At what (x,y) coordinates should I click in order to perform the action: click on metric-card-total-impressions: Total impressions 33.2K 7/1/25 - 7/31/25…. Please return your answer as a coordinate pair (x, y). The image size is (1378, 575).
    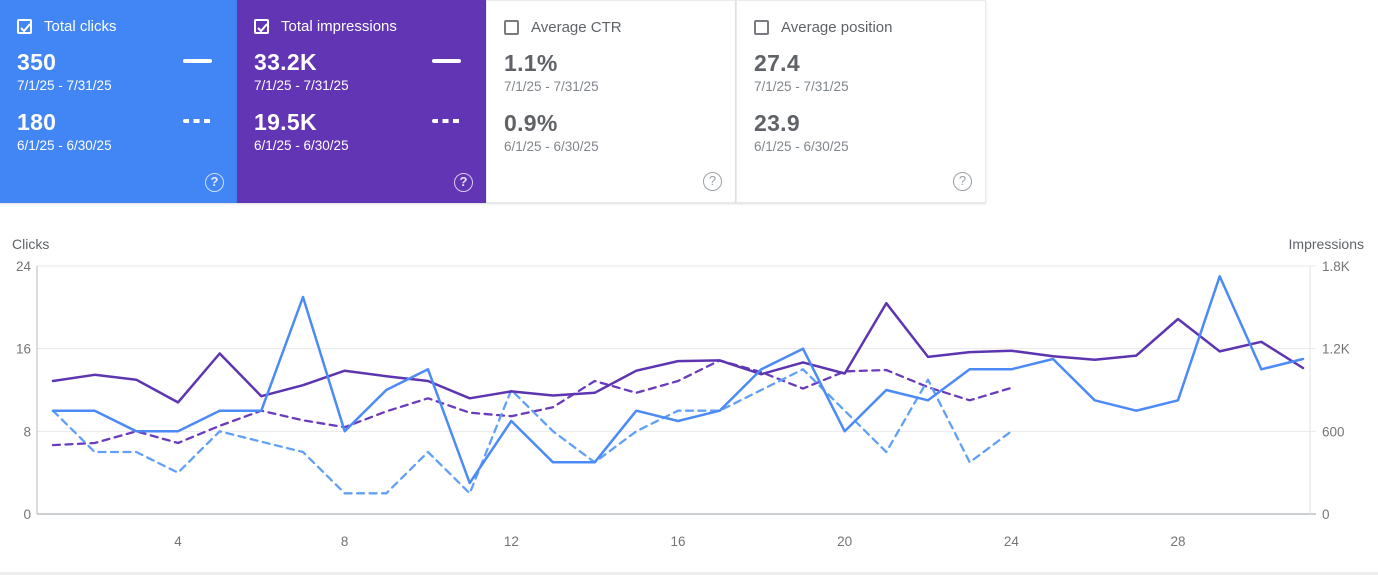
    Looking at the image, I should click on (361, 101).